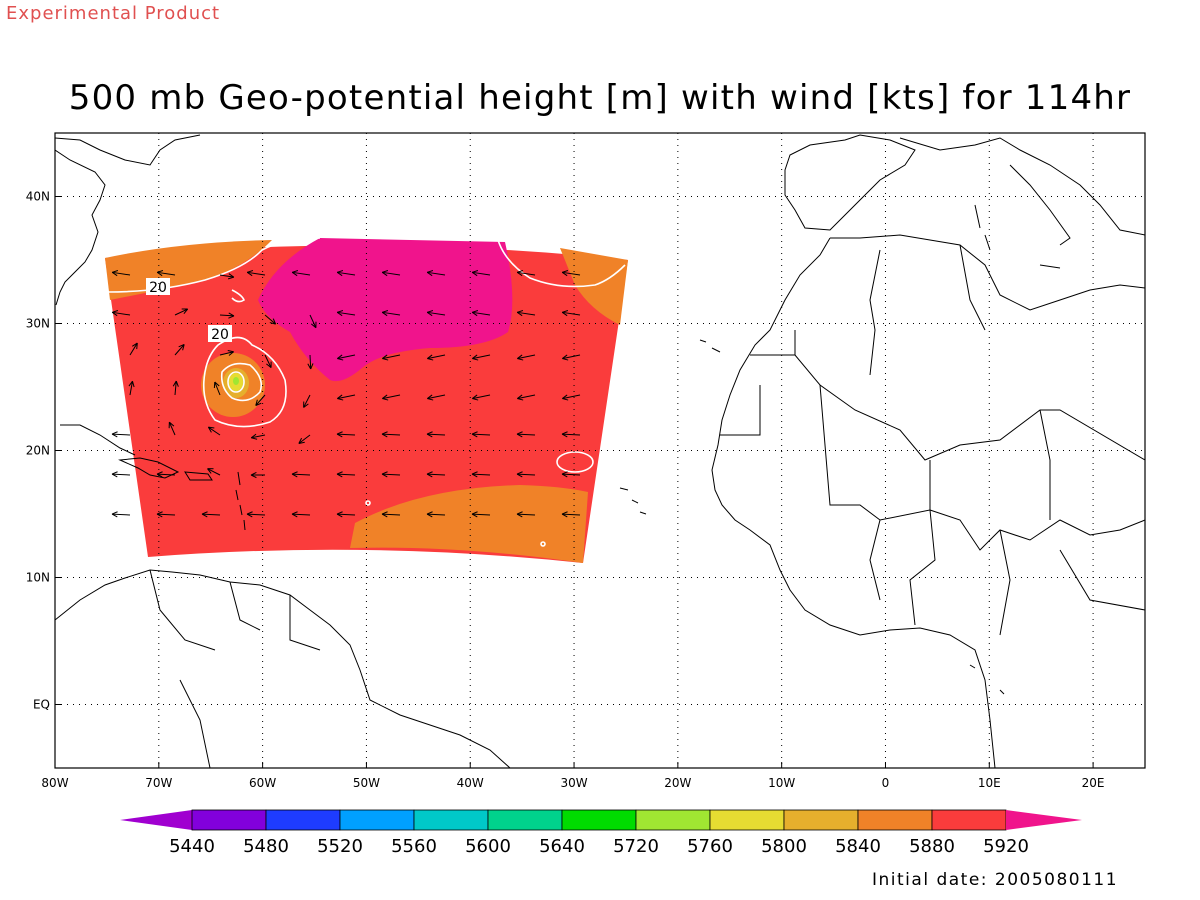 This screenshot has width=1200, height=900. What do you see at coordinates (636, 846) in the screenshot?
I see `colorbar-level-label: 5720` at bounding box center [636, 846].